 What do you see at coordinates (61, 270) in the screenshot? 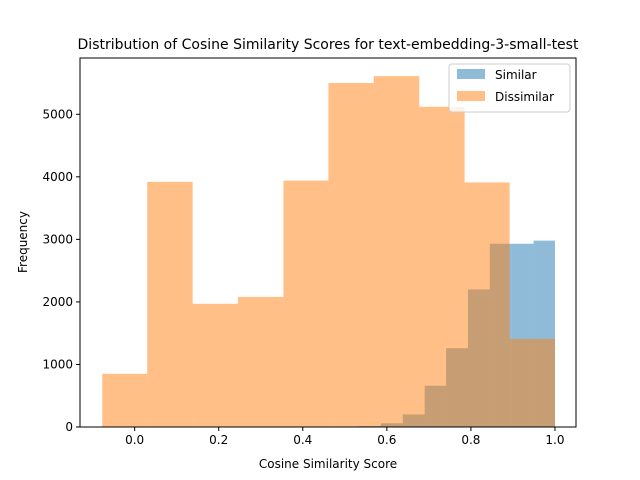
I see `y-axis-ticks: 0 1000 2000 3000 4000 5000` at bounding box center [61, 270].